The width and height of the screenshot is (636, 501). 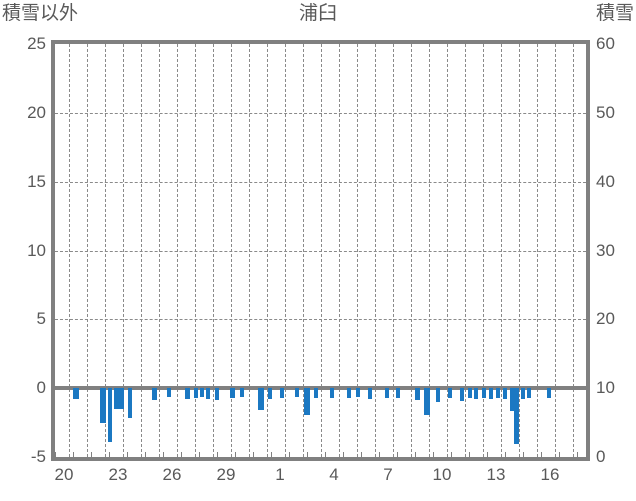 What do you see at coordinates (550, 474) in the screenshot?
I see `x-axis-tick-label: 16` at bounding box center [550, 474].